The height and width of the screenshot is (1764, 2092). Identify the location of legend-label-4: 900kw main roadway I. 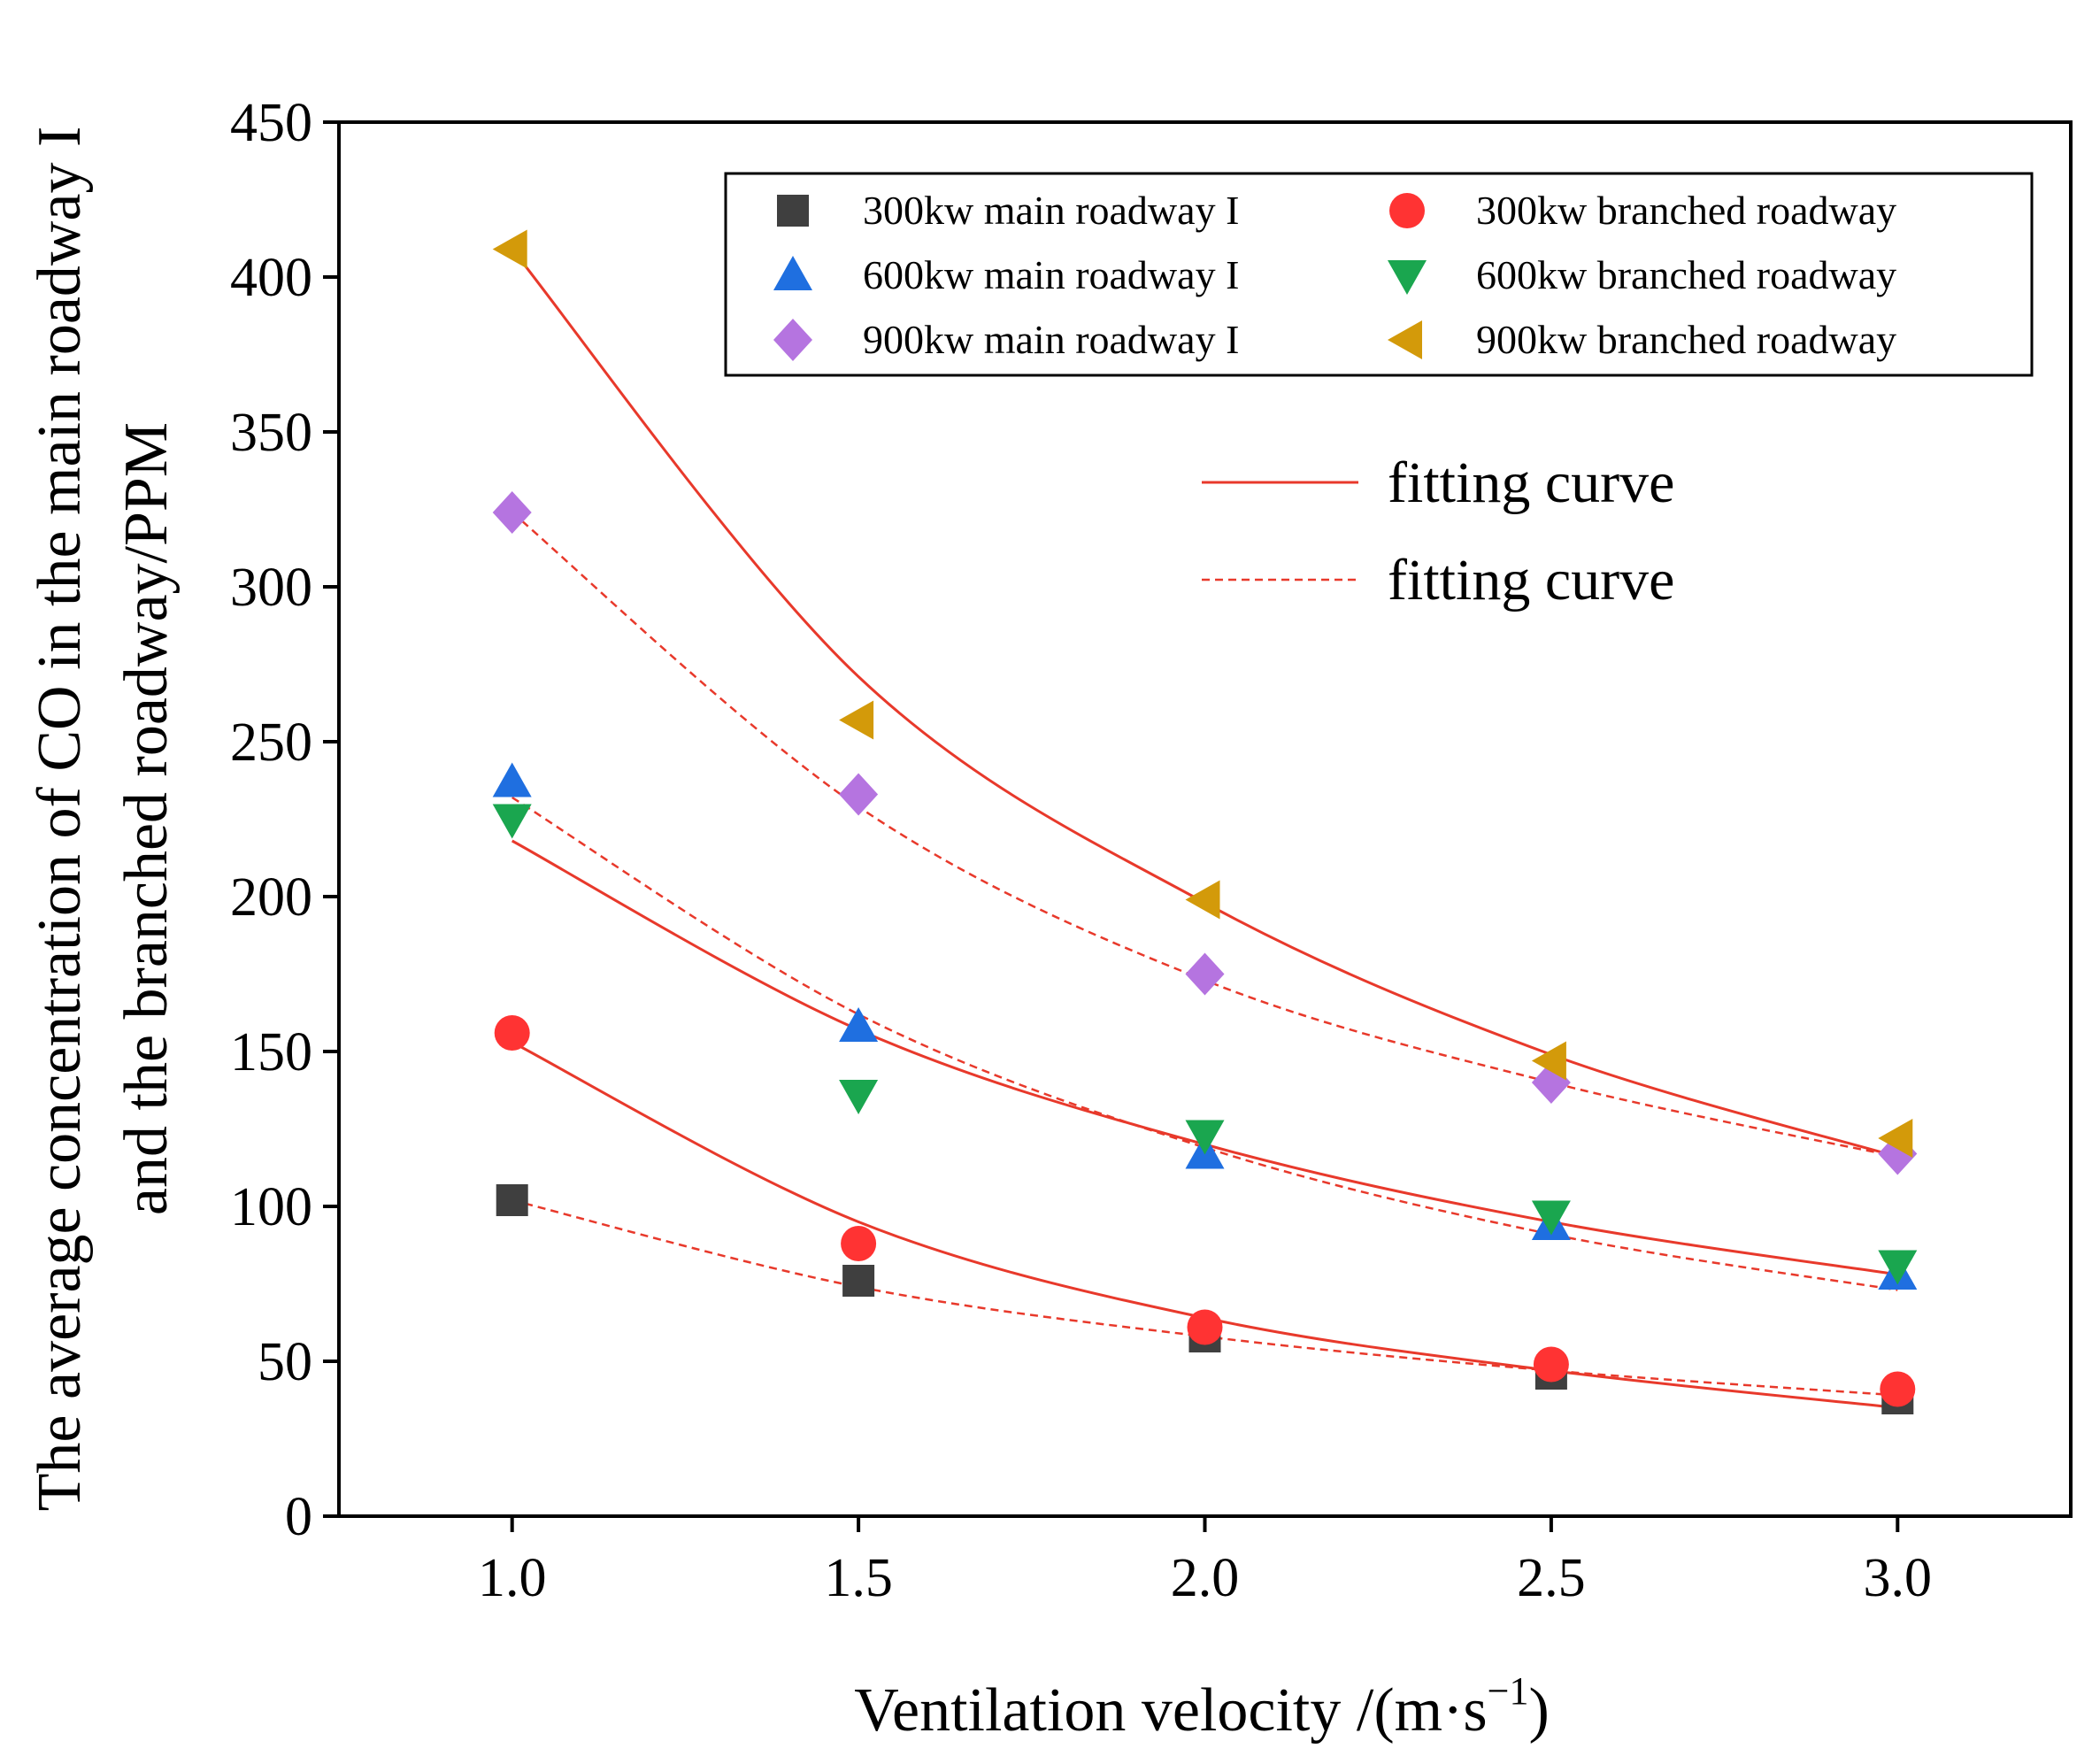
(1051, 339).